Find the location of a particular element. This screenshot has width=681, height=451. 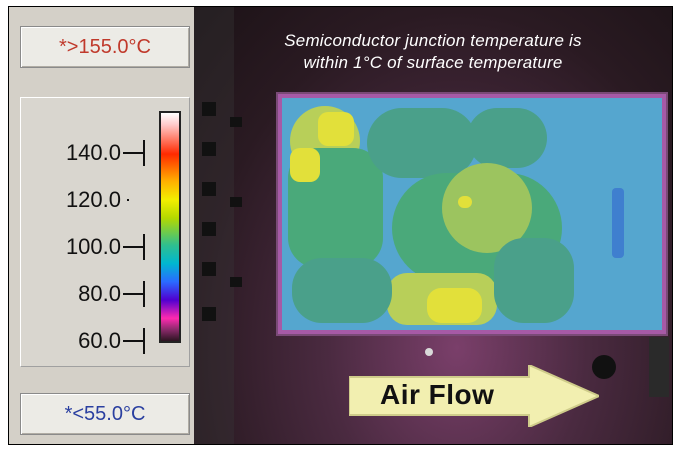

scale-tick-label: 140.0 is located at coordinates (93, 152).